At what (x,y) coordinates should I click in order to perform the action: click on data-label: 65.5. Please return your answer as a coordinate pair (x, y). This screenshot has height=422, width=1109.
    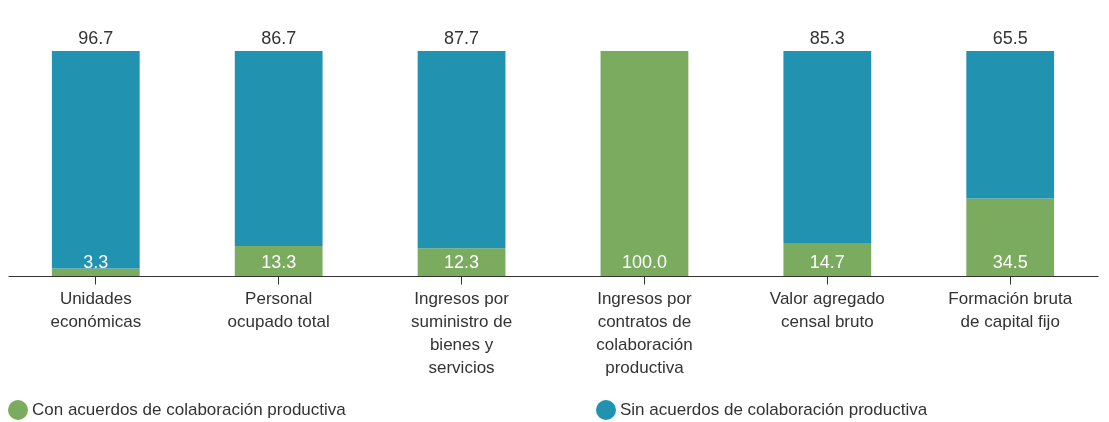
    Looking at the image, I should click on (1010, 38).